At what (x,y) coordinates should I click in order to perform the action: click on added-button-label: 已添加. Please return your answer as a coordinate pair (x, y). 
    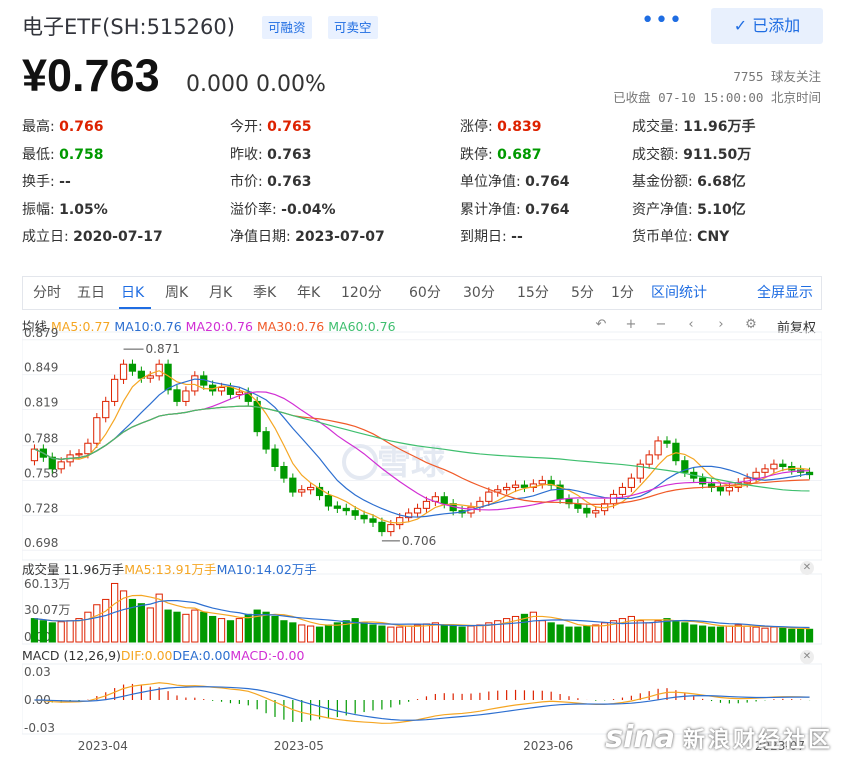
    Looking at the image, I should click on (776, 25).